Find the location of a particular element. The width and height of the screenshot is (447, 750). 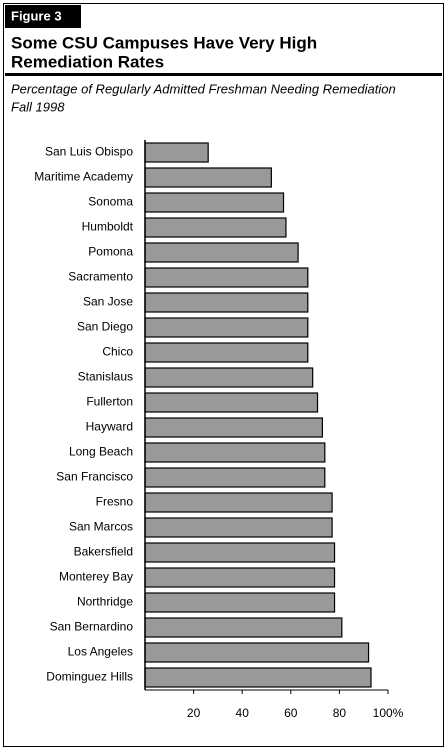

x-tick-label: 40 is located at coordinates (243, 713).